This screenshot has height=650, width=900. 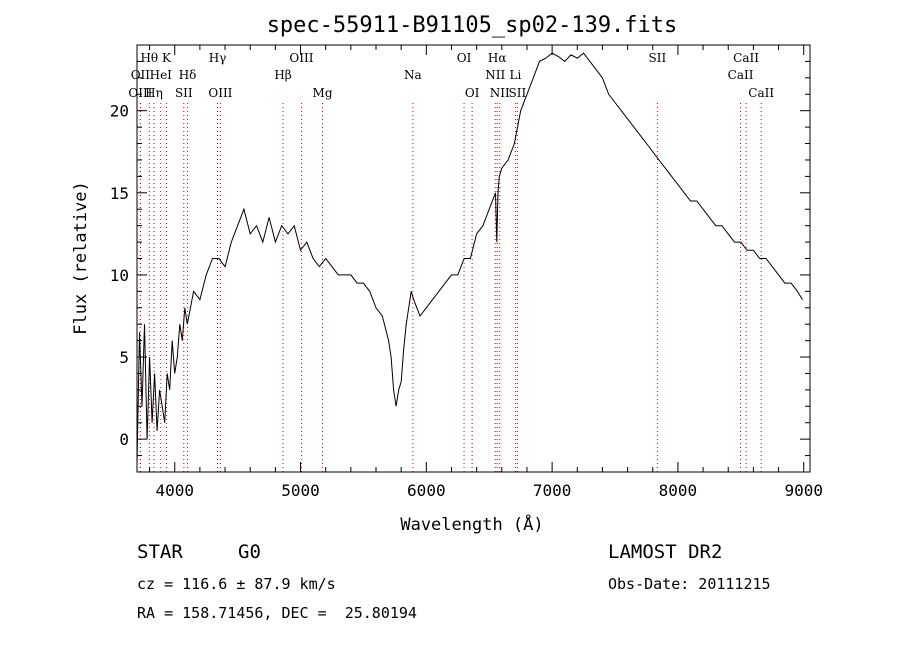 I want to click on x-axis-label: Wavelength (Å), so click(x=471, y=524).